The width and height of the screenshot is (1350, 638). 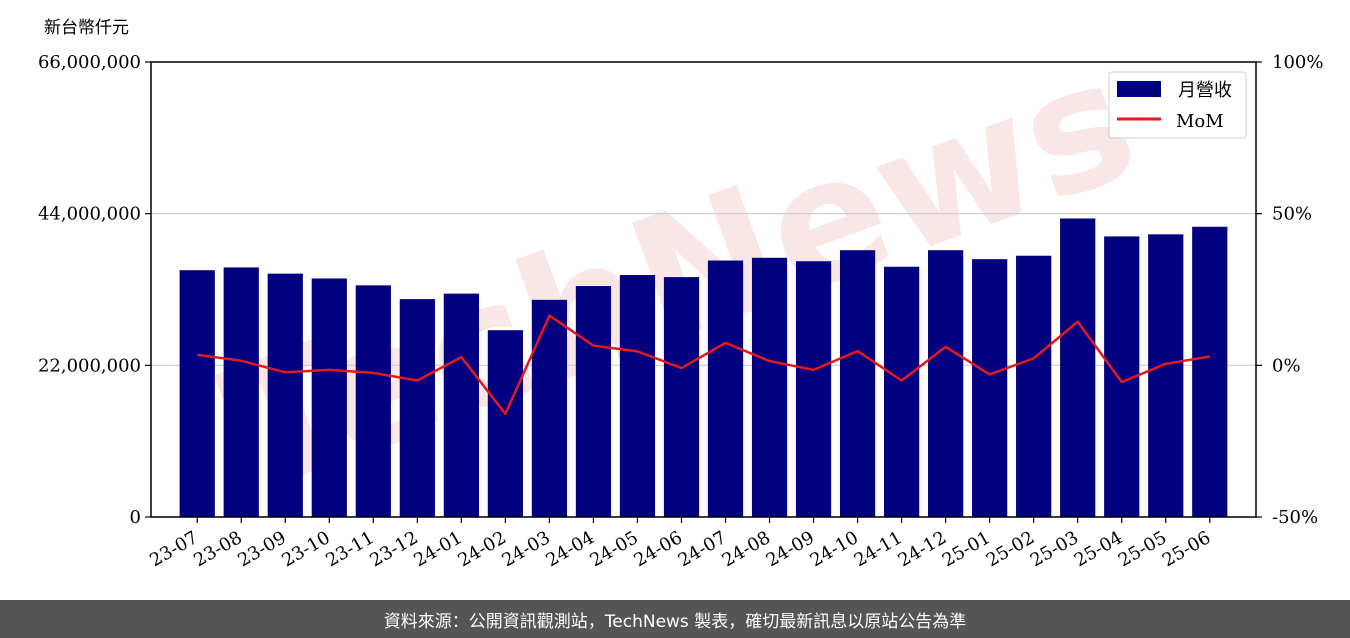 I want to click on mom-series, so click(x=703, y=365).